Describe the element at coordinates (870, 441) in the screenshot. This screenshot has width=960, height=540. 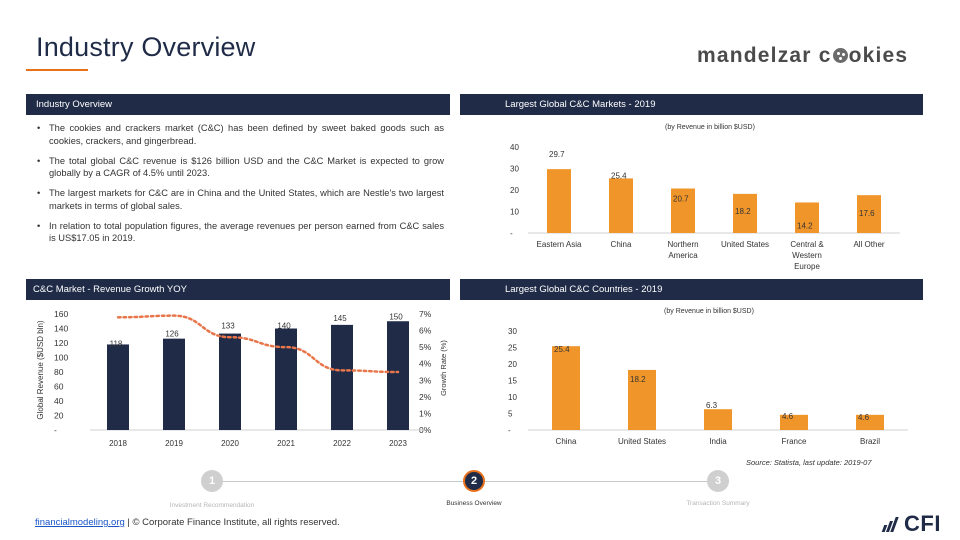
I see `category-label: Brazil` at that location.